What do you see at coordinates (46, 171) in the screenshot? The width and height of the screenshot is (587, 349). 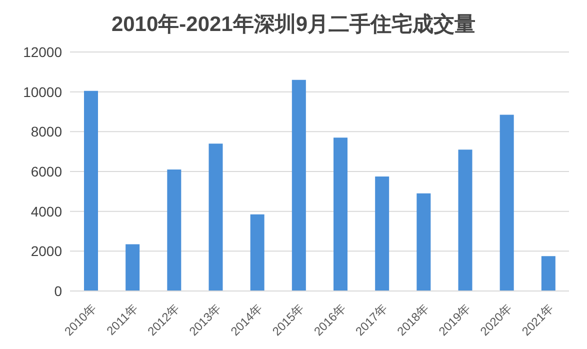 I see `y-tick-label: 6000` at bounding box center [46, 171].